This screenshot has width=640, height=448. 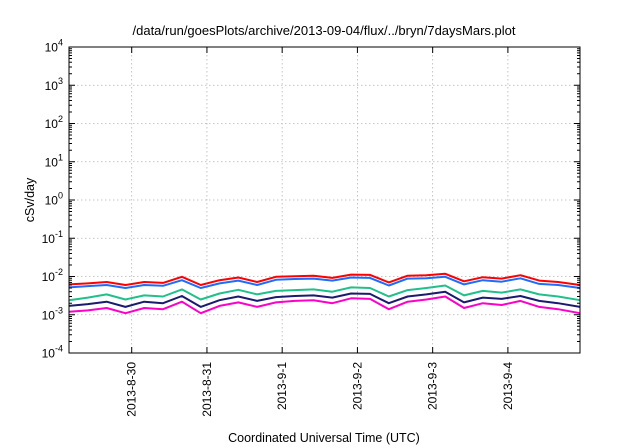 What do you see at coordinates (52, 237) in the screenshot?
I see `y-tick-label: 10⁻¹` at bounding box center [52, 237].